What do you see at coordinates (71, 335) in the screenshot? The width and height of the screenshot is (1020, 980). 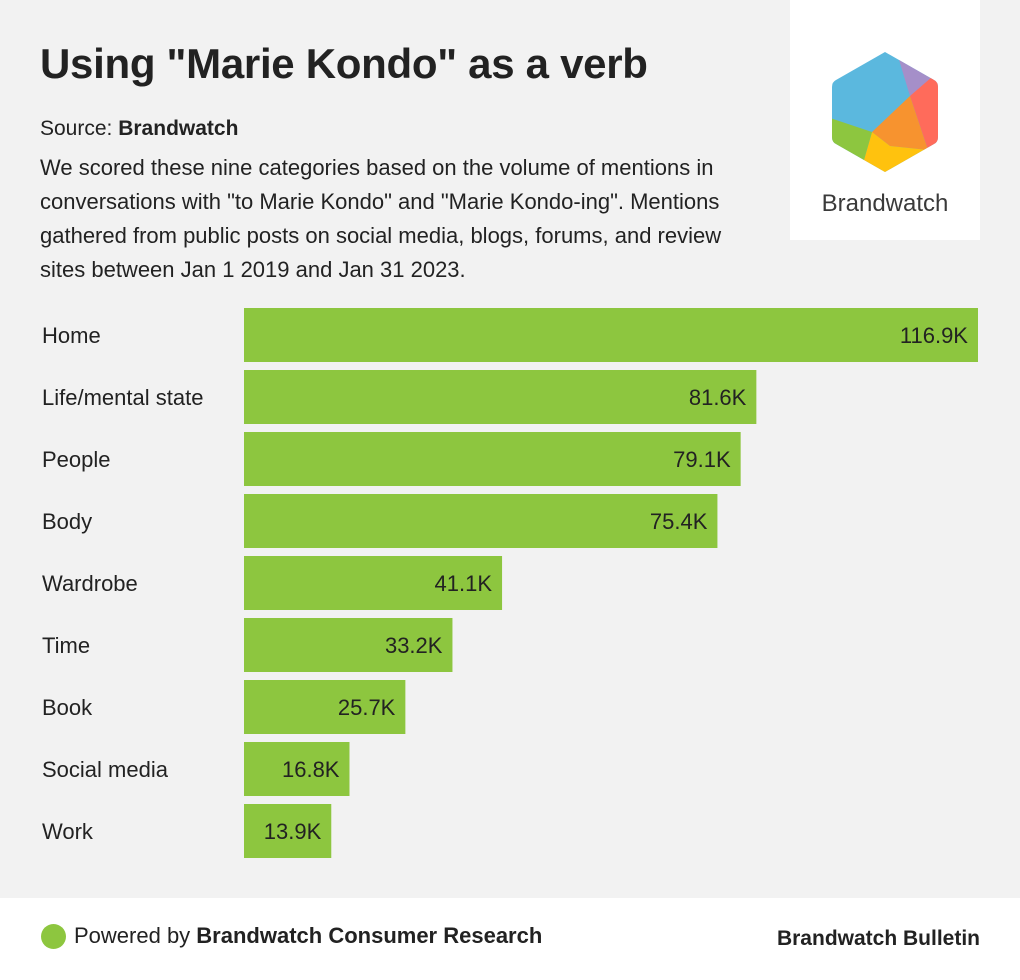 I see `category-label: Home` at bounding box center [71, 335].